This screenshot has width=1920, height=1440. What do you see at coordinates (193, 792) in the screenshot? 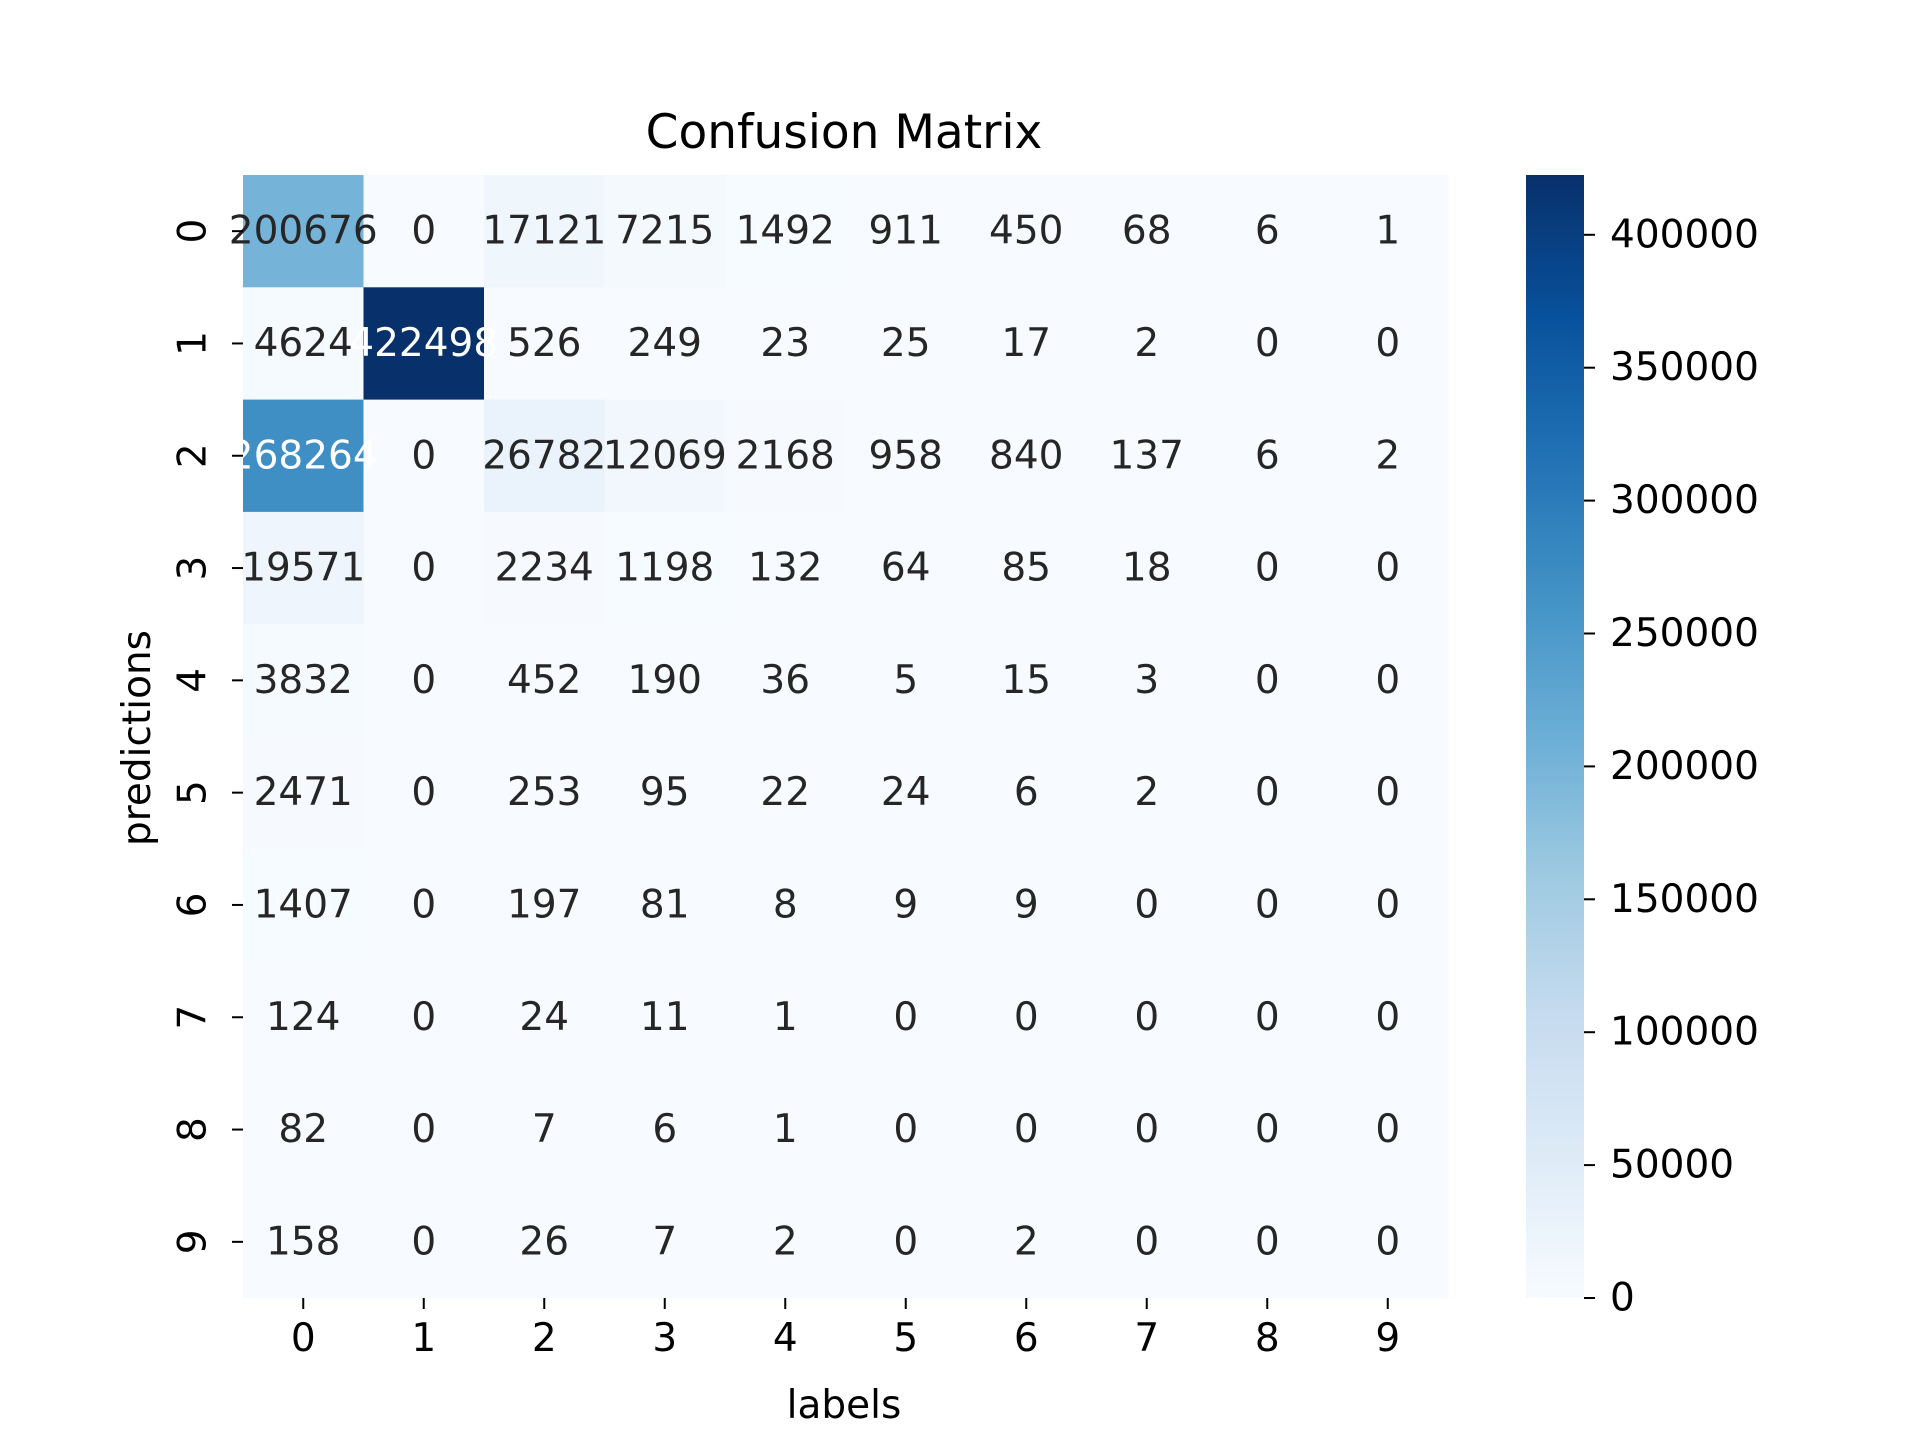
I see `y-tick-label-5: 5` at bounding box center [193, 792].